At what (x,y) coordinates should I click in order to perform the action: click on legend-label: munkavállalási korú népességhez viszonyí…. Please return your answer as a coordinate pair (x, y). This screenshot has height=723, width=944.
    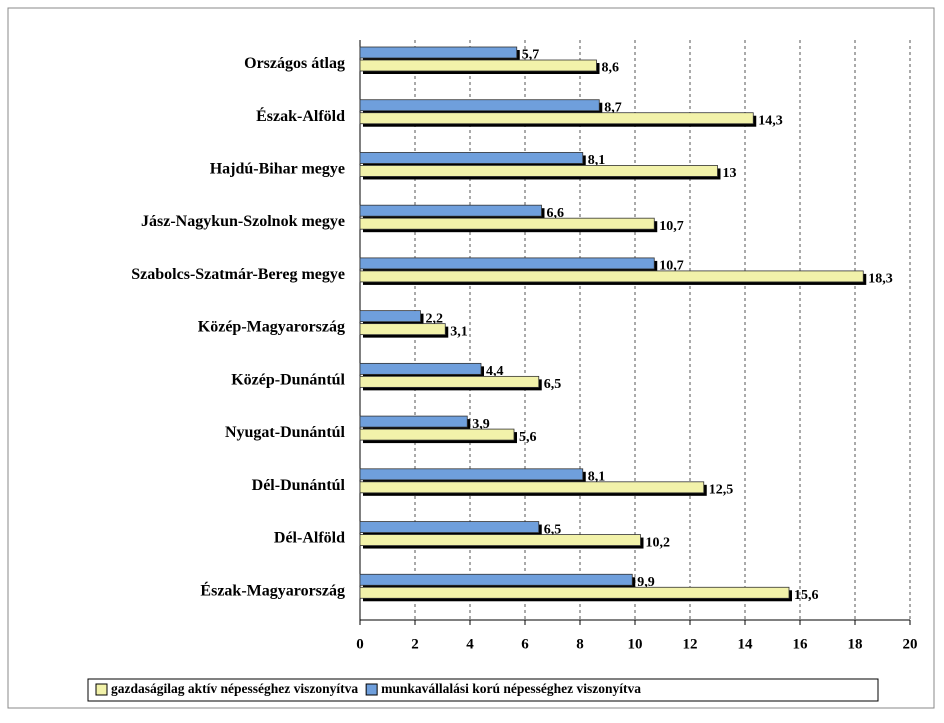
    Looking at the image, I should click on (511, 688).